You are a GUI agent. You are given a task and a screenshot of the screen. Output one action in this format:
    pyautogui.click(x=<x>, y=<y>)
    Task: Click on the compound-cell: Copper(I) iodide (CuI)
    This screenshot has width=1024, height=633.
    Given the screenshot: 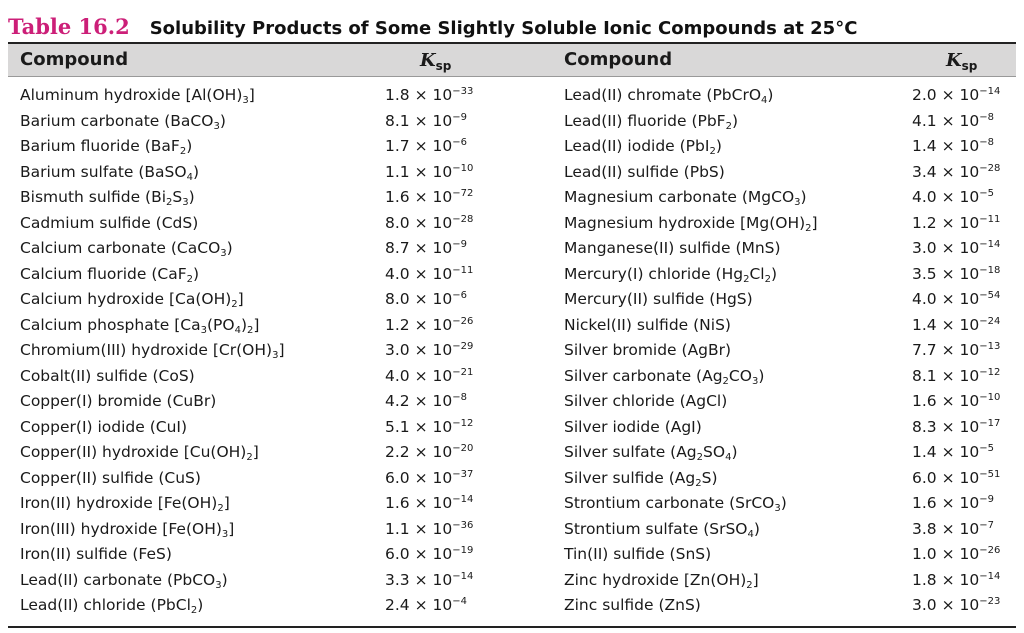 What is the action you would take?
    pyautogui.click(x=104, y=426)
    